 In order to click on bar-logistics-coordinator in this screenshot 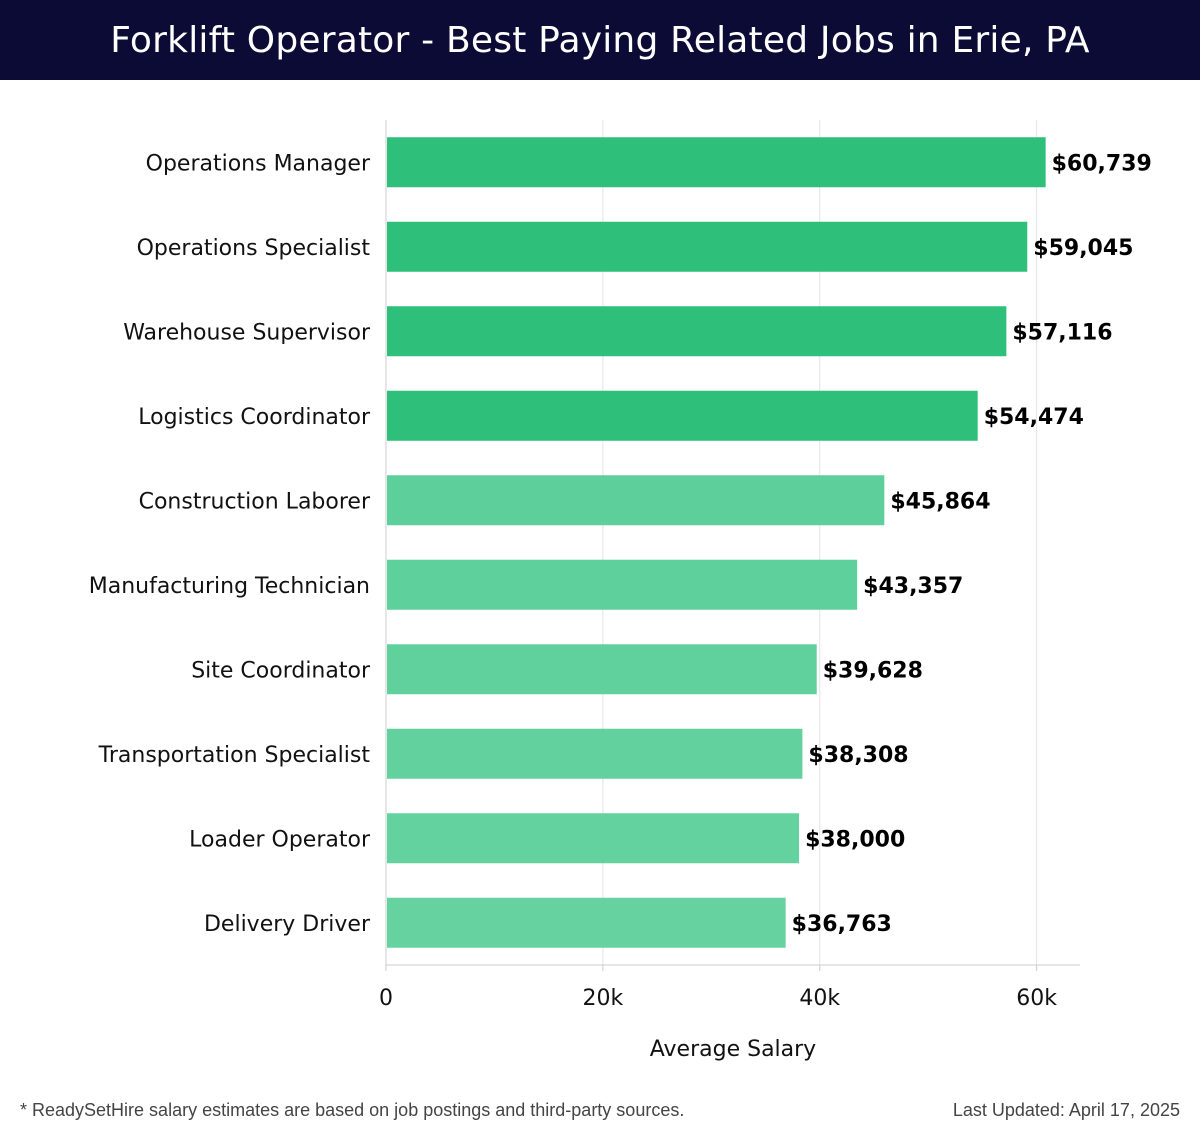, I will do `click(682, 415)`.